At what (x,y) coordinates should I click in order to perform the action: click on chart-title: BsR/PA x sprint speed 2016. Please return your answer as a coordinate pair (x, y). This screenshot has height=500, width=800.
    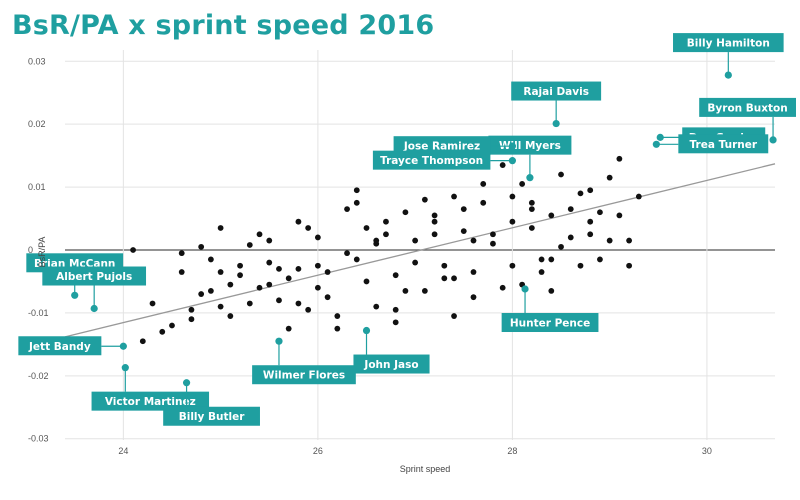
    Looking at the image, I should click on (223, 25).